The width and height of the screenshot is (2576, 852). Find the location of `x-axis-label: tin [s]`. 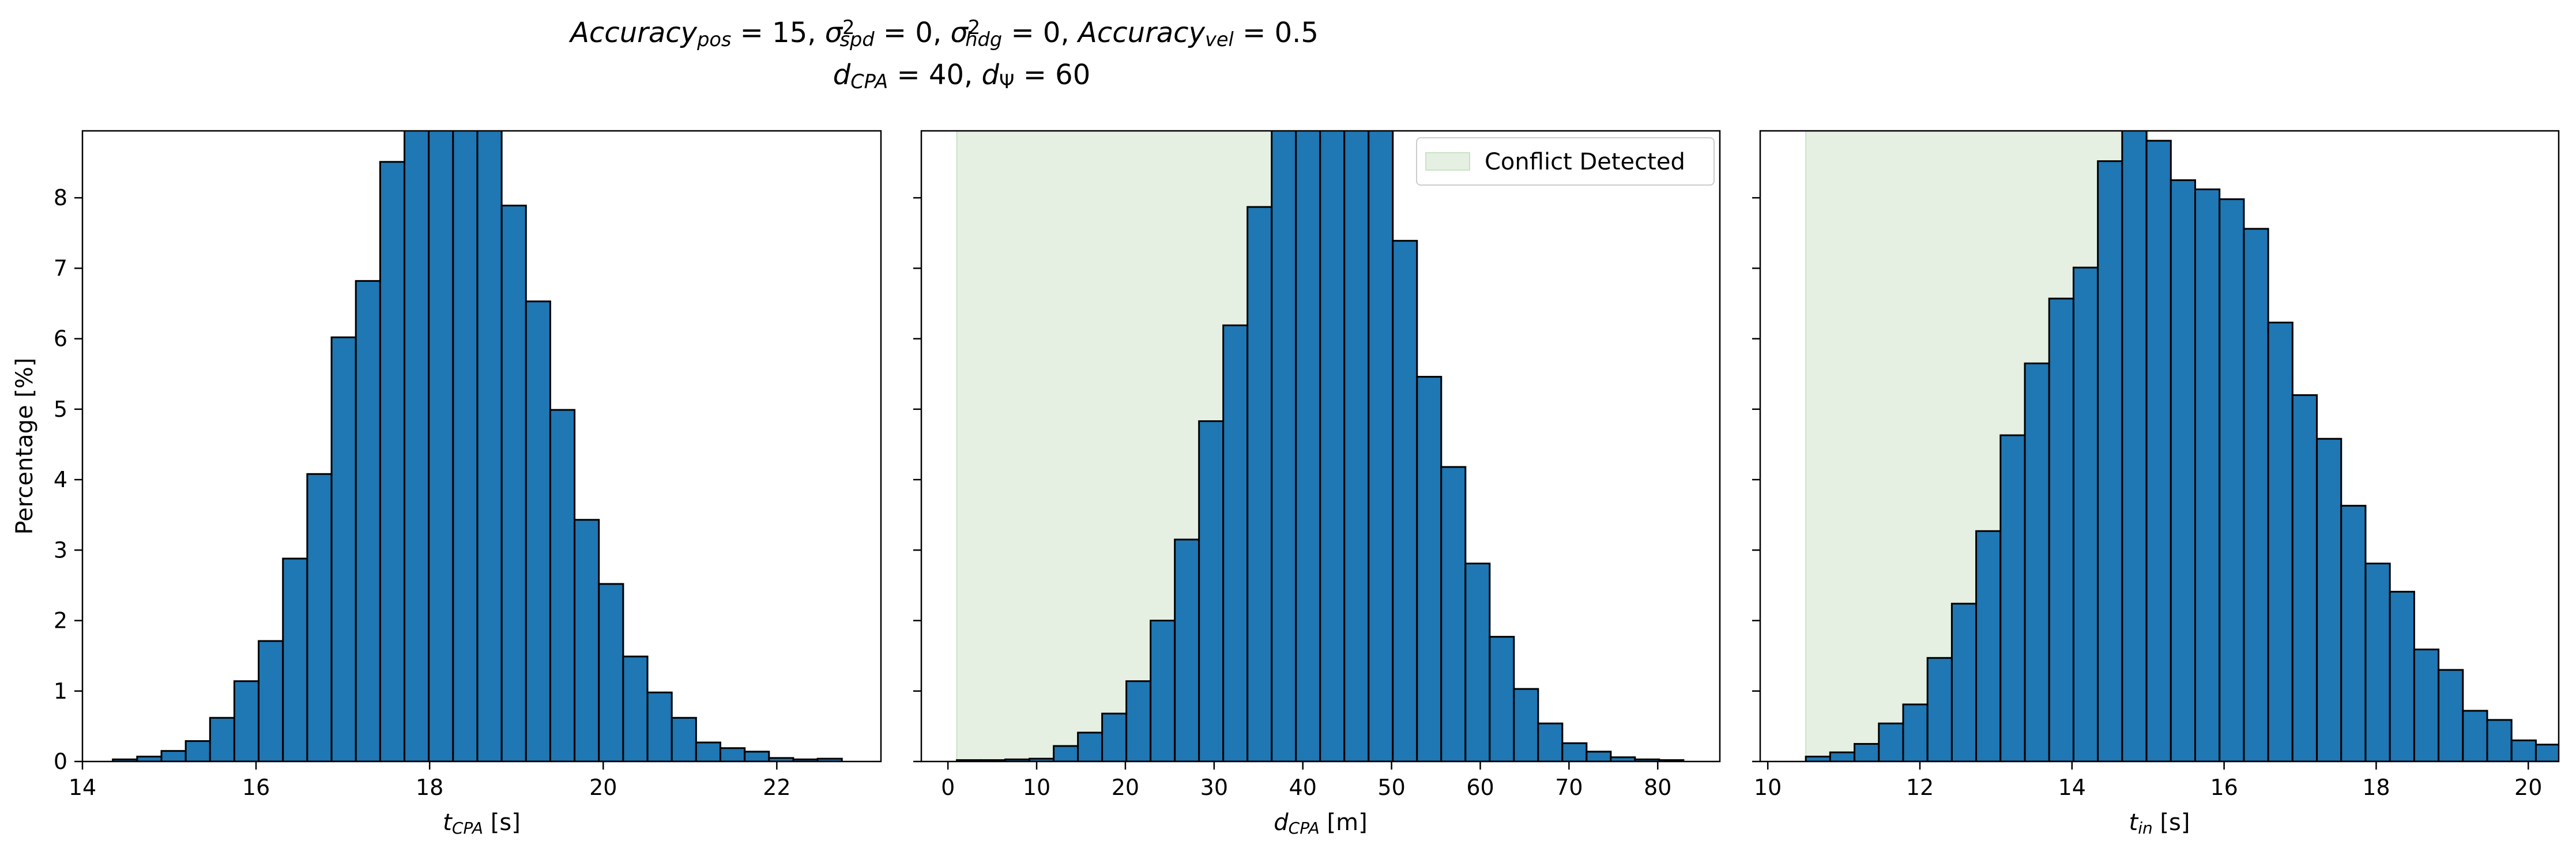

x-axis-label: tin [s] is located at coordinates (2159, 824).